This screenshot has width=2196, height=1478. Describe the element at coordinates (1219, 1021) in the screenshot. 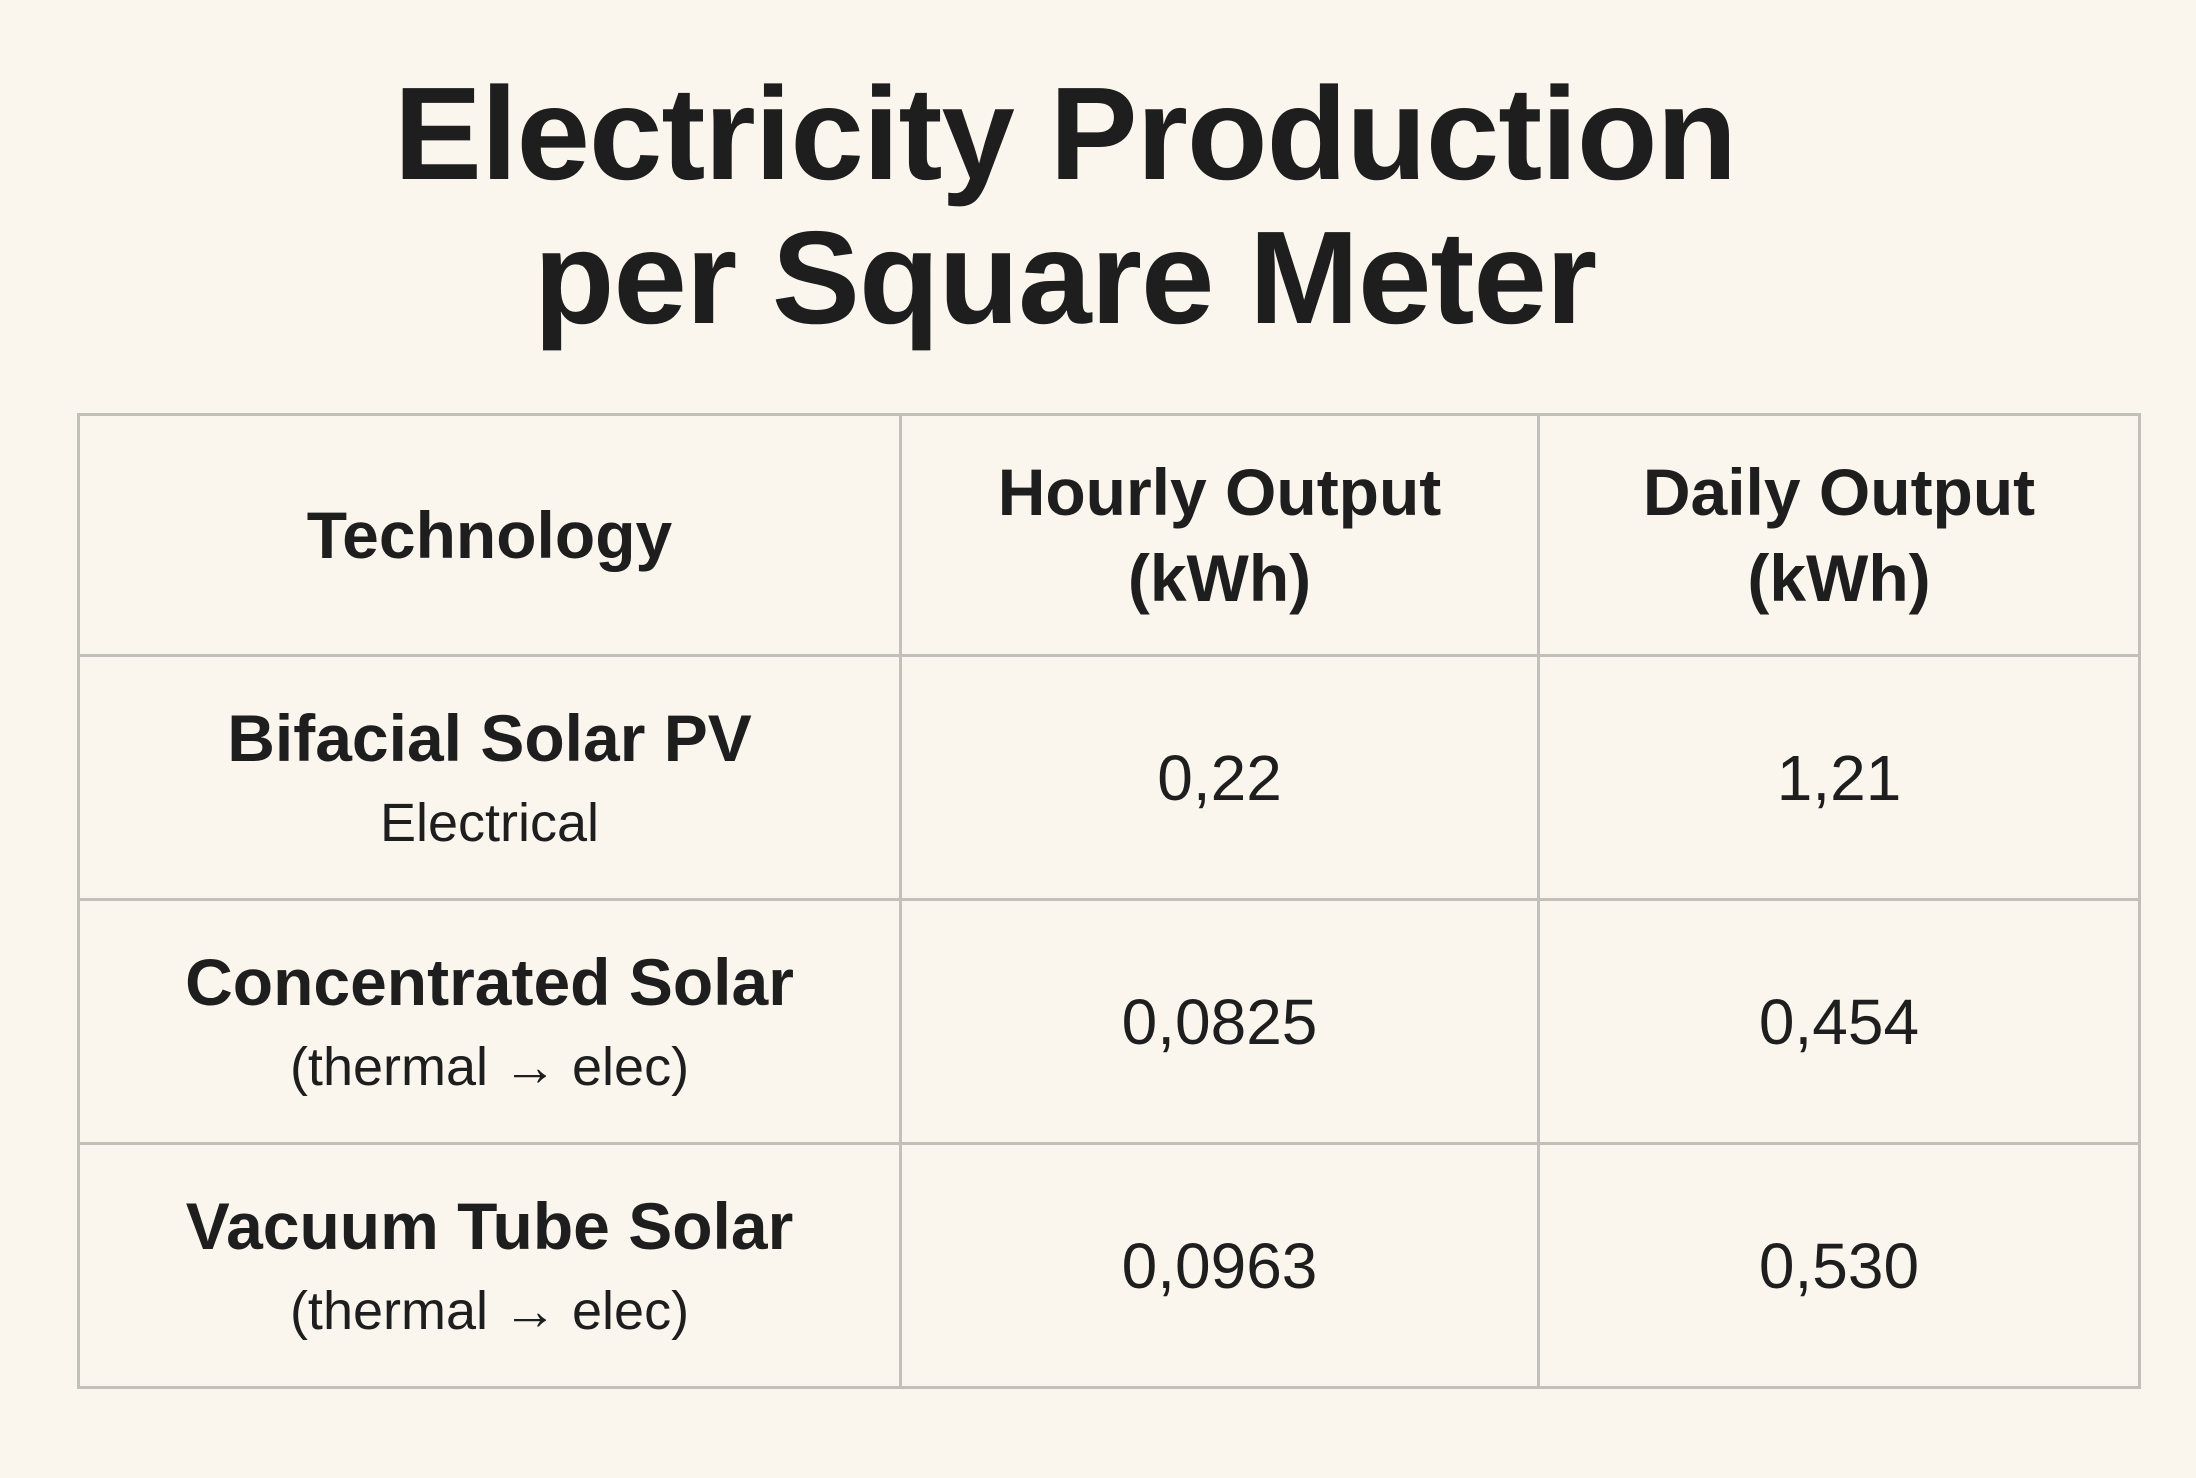

I see `hourly-output: 0,0825` at that location.